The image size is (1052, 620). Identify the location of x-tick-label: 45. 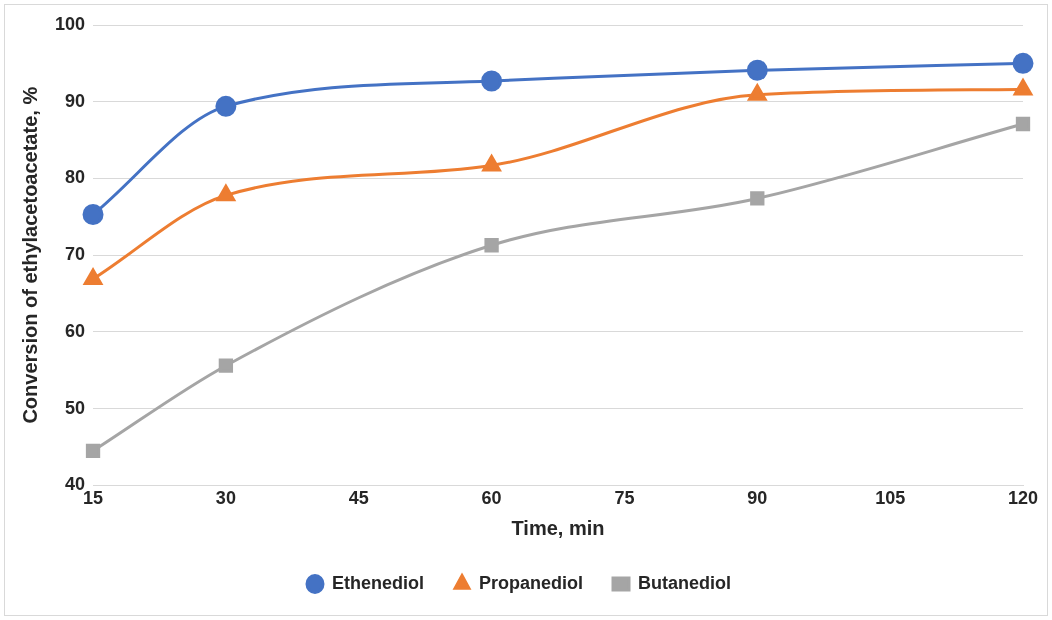
(358, 498).